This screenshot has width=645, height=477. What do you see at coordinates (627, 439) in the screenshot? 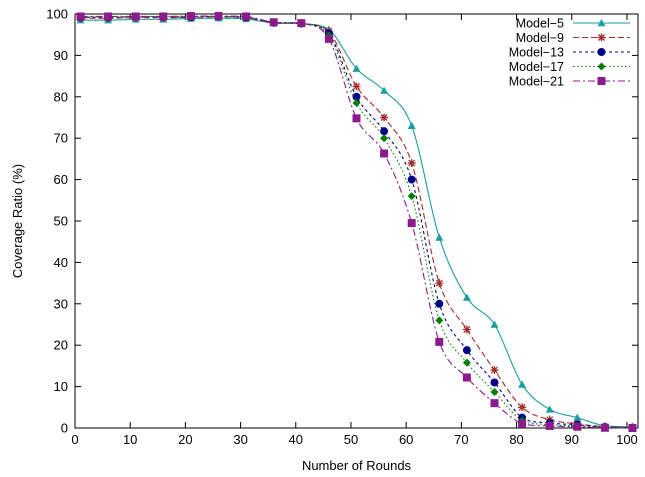
I see `x-tick-label: 100` at bounding box center [627, 439].